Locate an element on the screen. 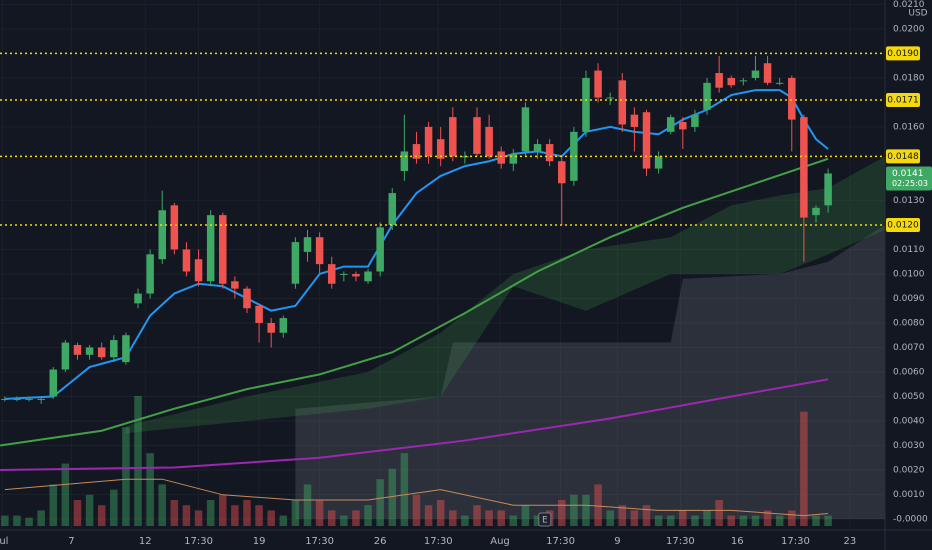  x-tick-label: 23 is located at coordinates (850, 541).